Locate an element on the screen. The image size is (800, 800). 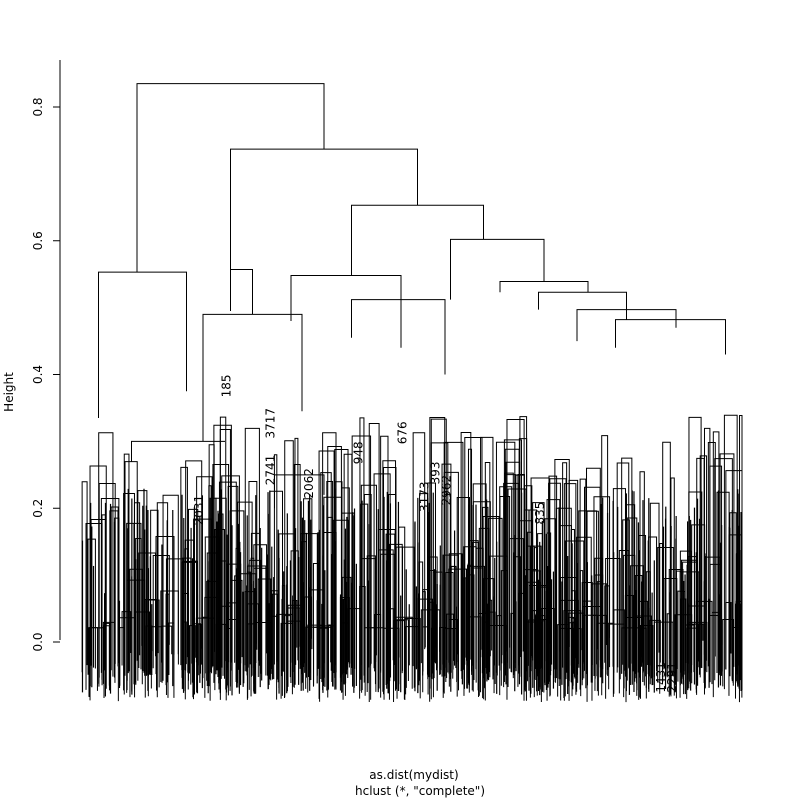
leaf-label: 676 is located at coordinates (403, 432).